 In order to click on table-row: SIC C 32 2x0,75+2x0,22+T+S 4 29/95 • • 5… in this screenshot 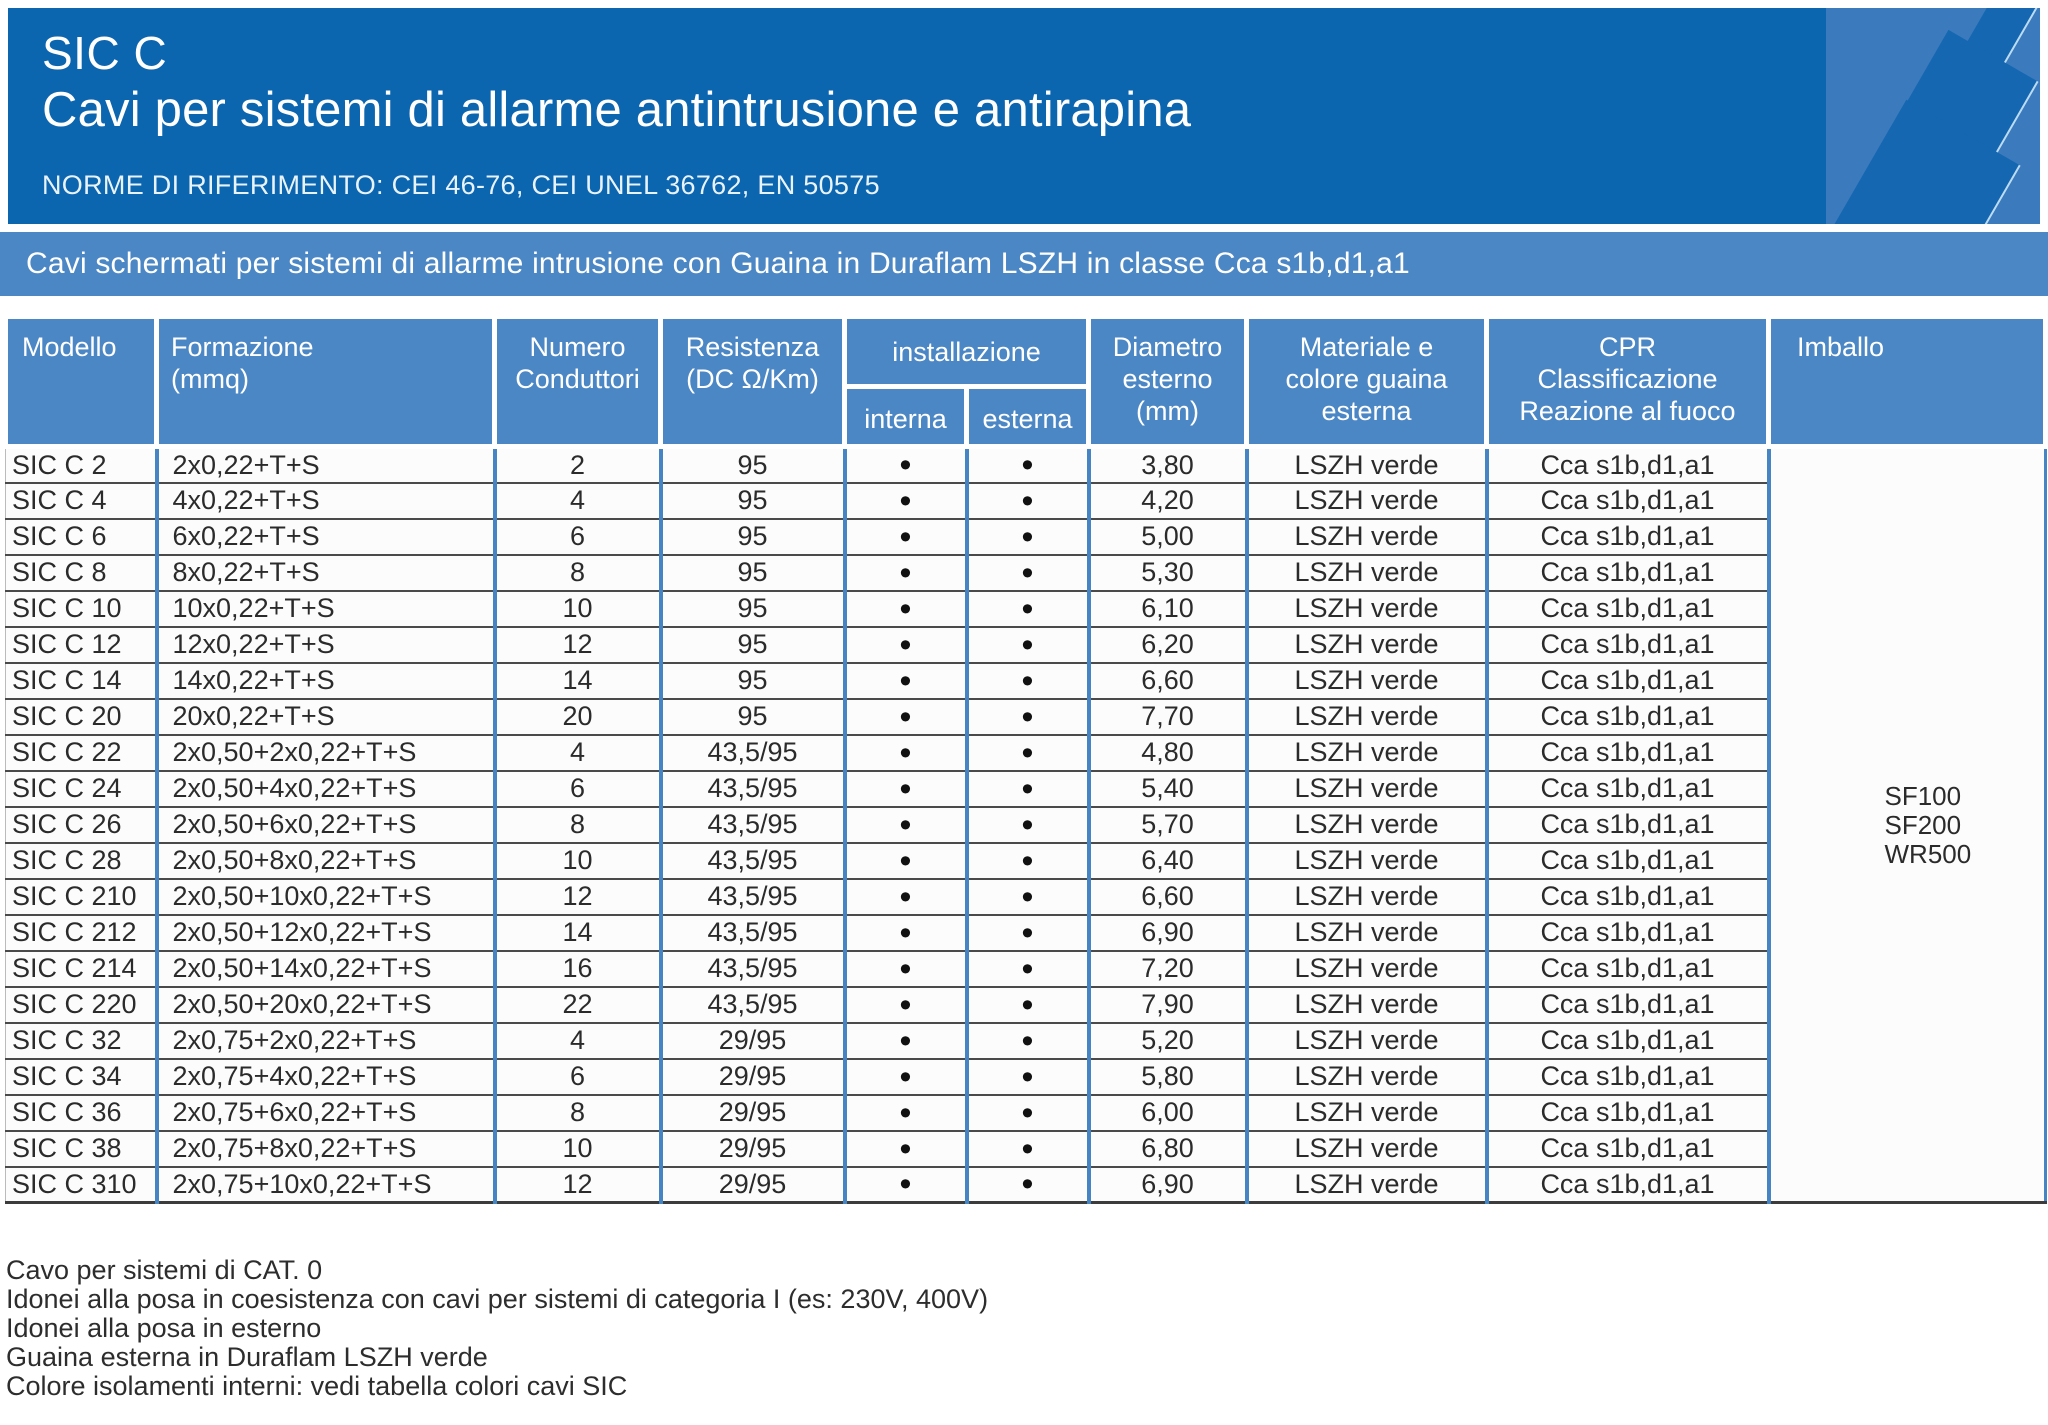, I will do `click(1025, 1041)`.